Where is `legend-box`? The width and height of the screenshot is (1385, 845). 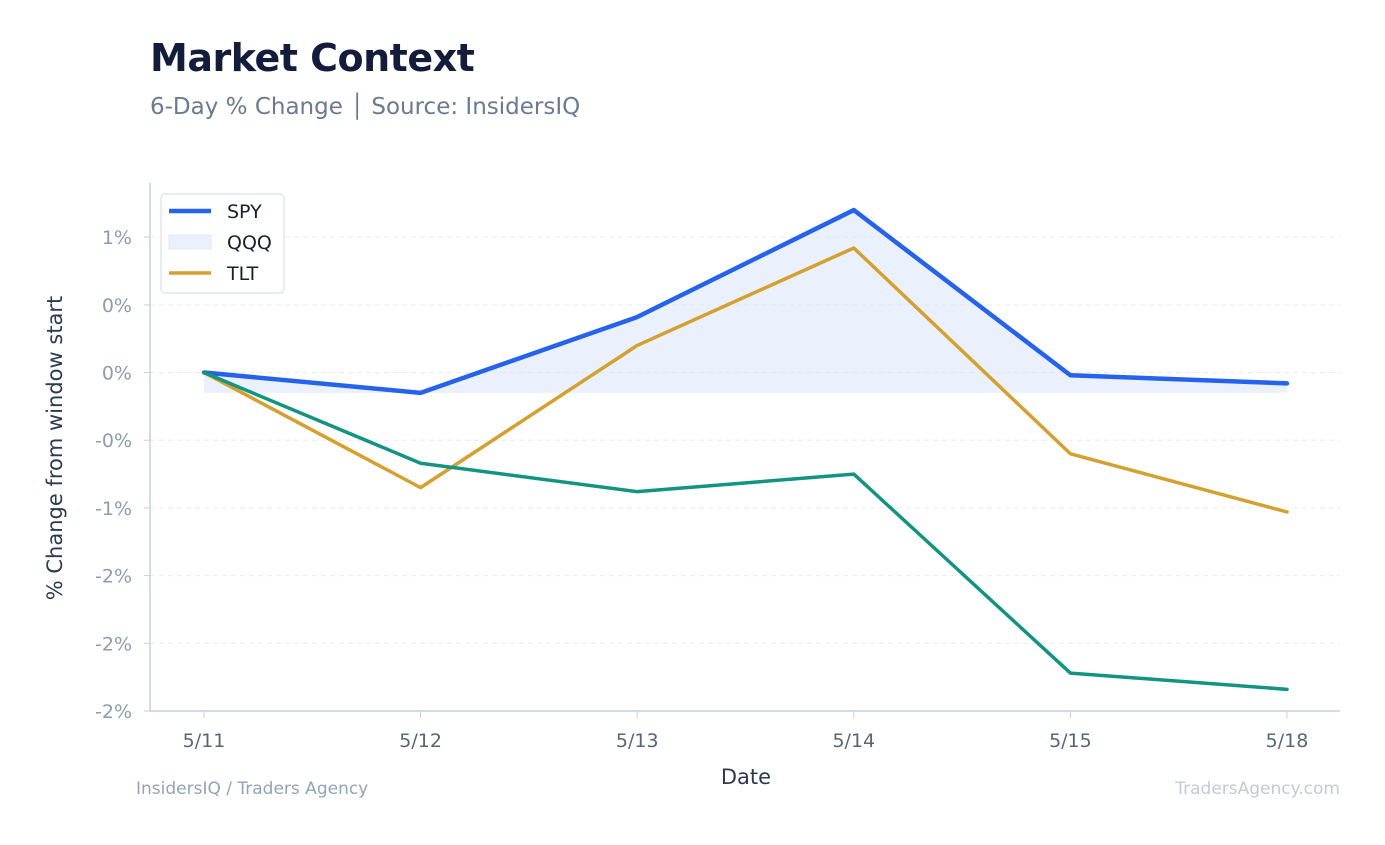 legend-box is located at coordinates (222, 243).